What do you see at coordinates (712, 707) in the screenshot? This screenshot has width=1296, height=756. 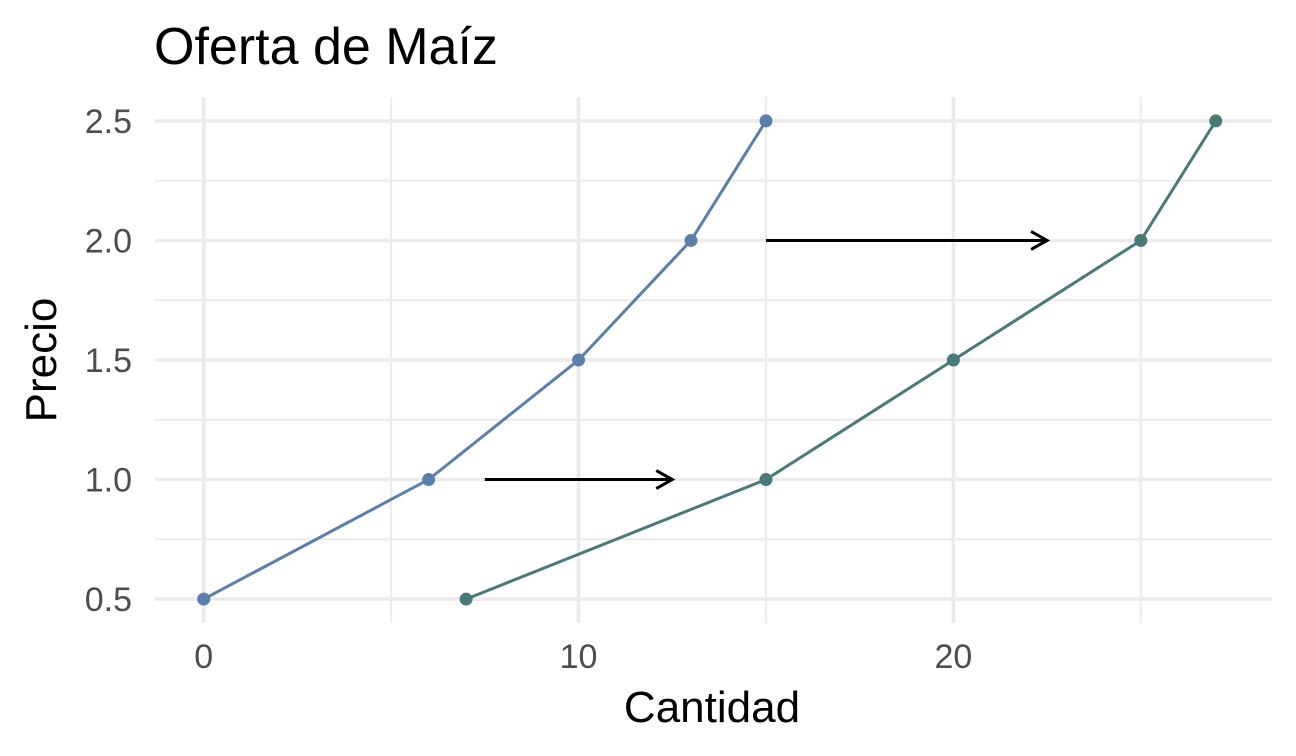 I see `x-axis-title: Cantidad` at bounding box center [712, 707].